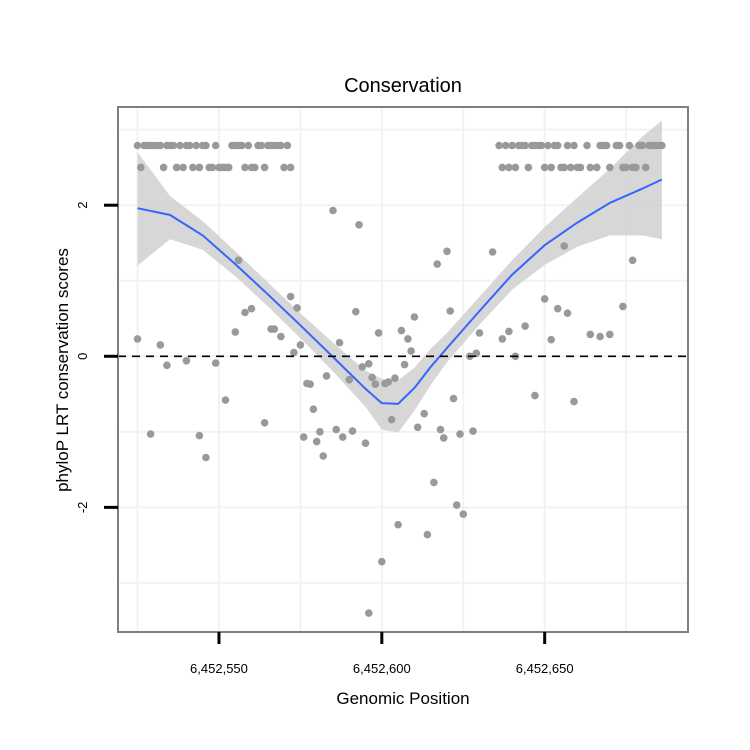  I want to click on y-tick-label: 2, so click(82, 205).